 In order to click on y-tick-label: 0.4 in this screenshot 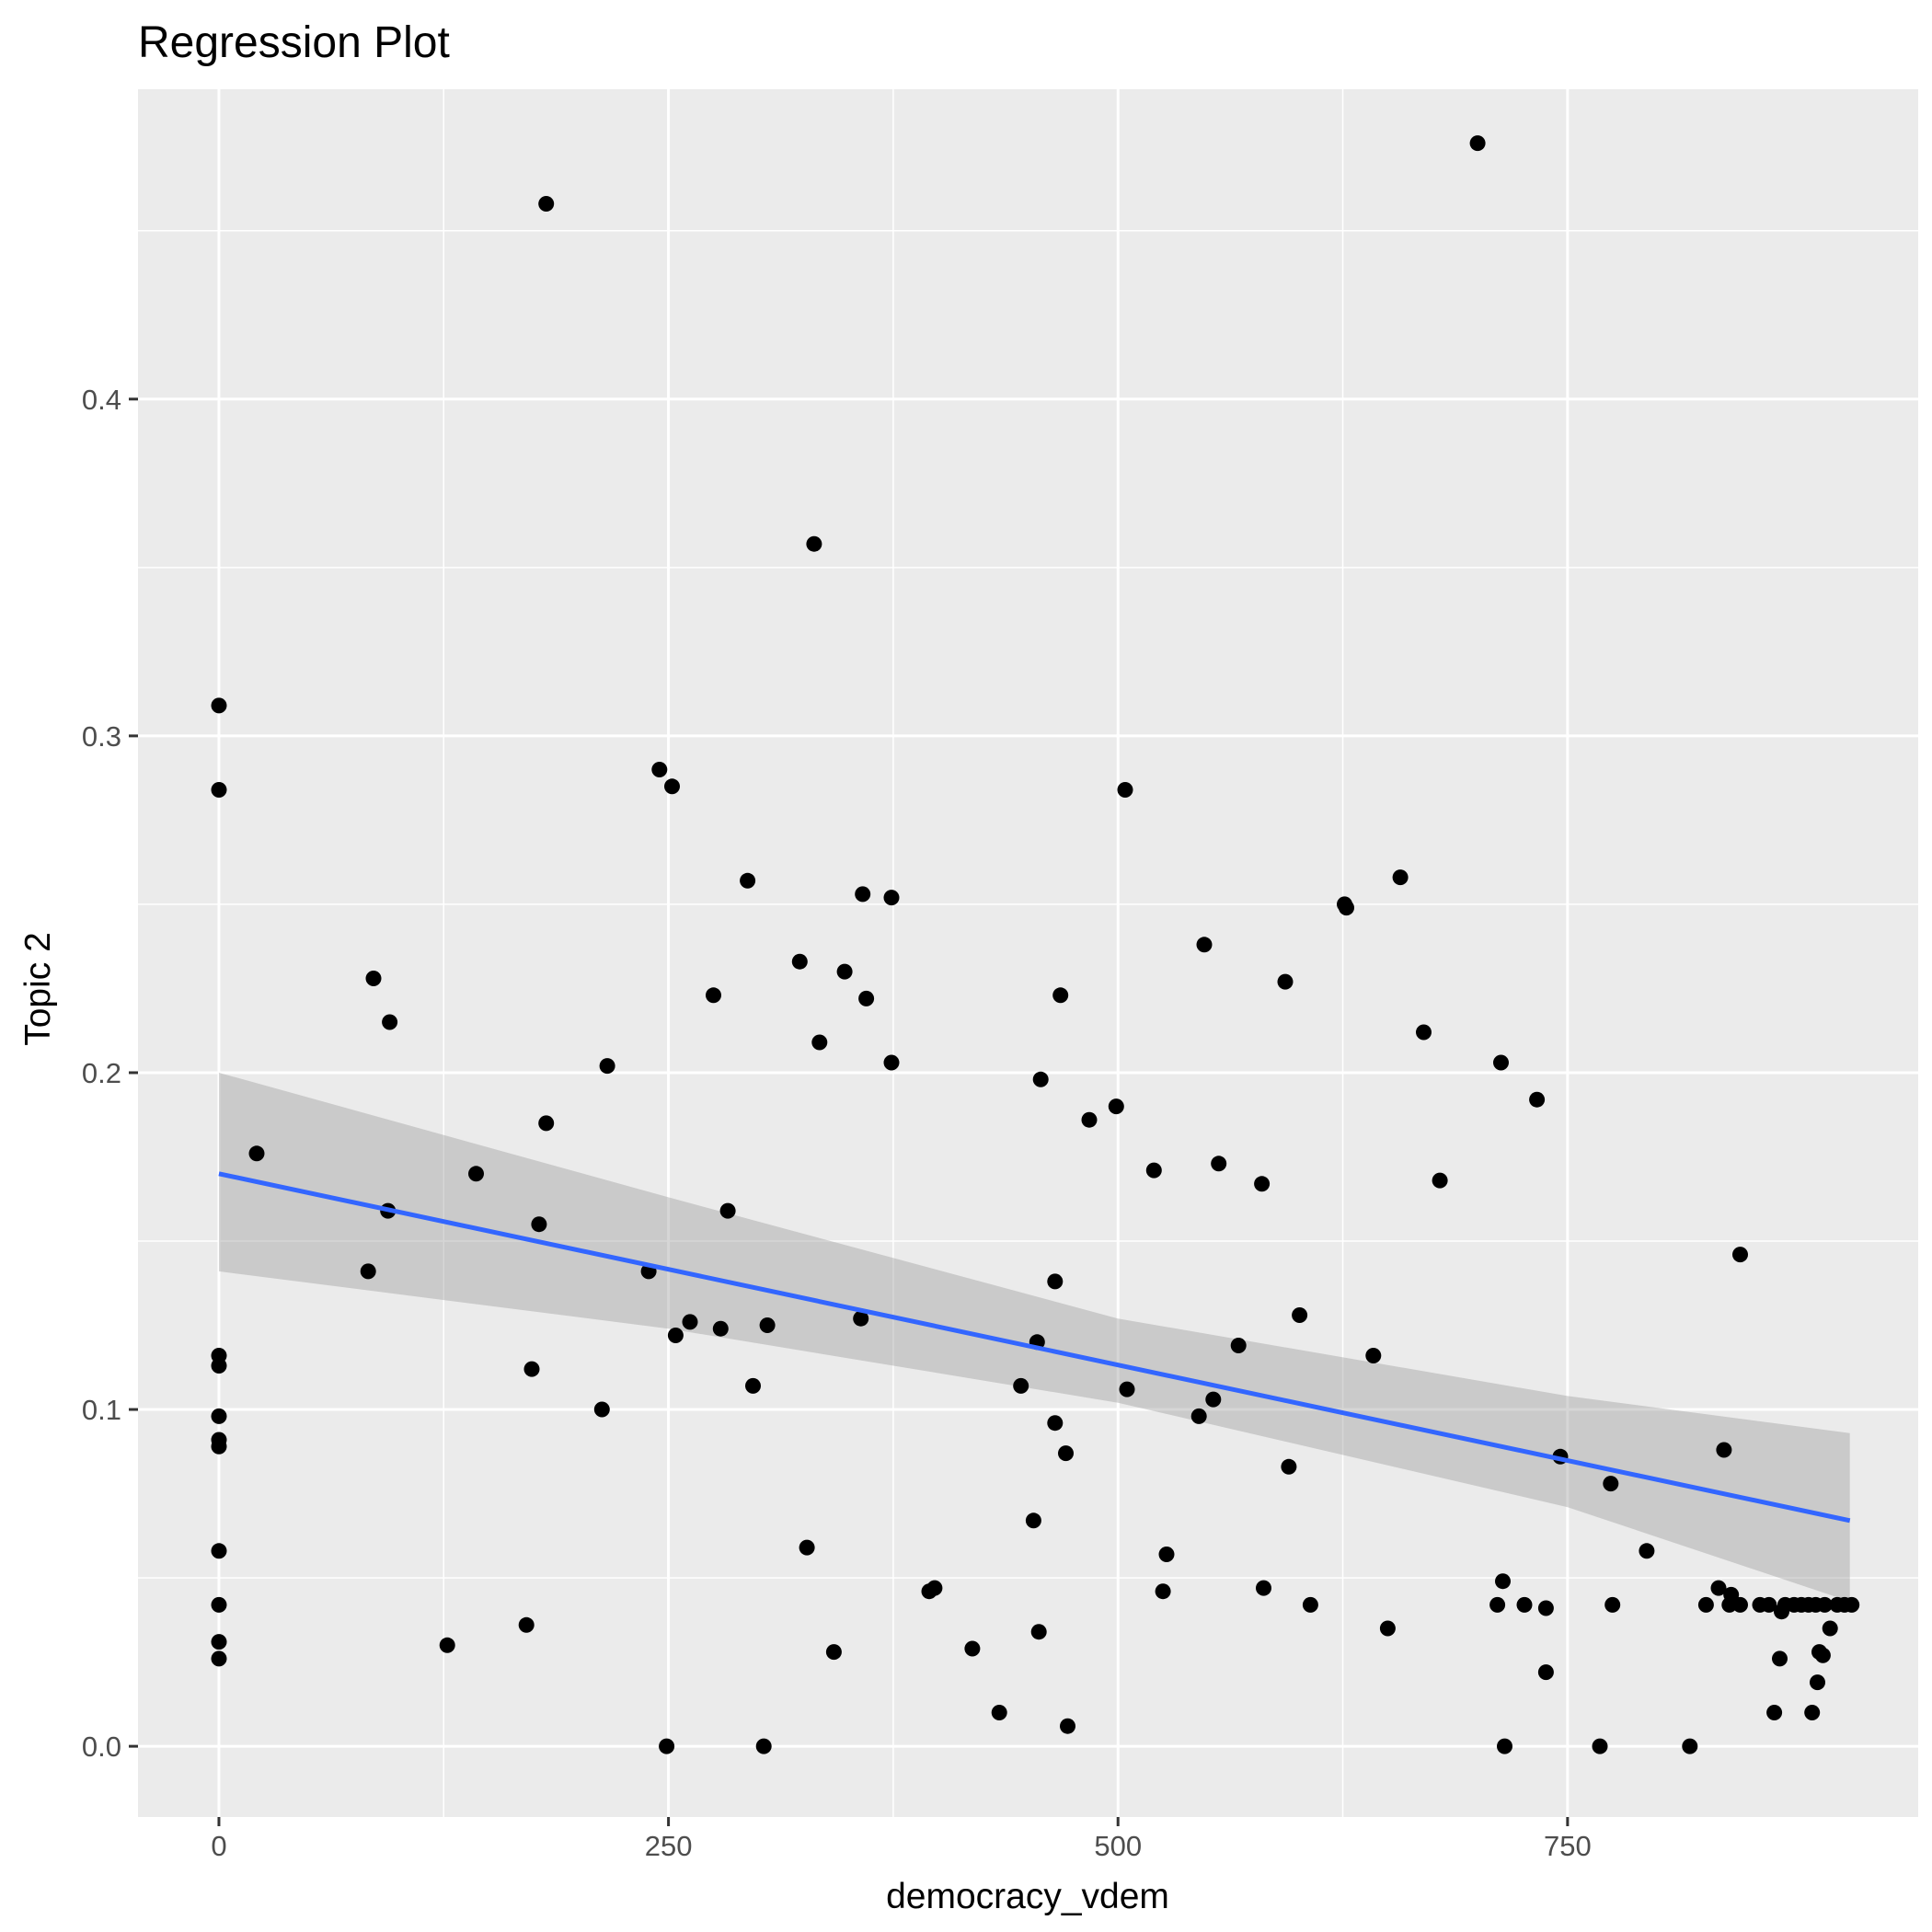, I will do `click(101, 400)`.